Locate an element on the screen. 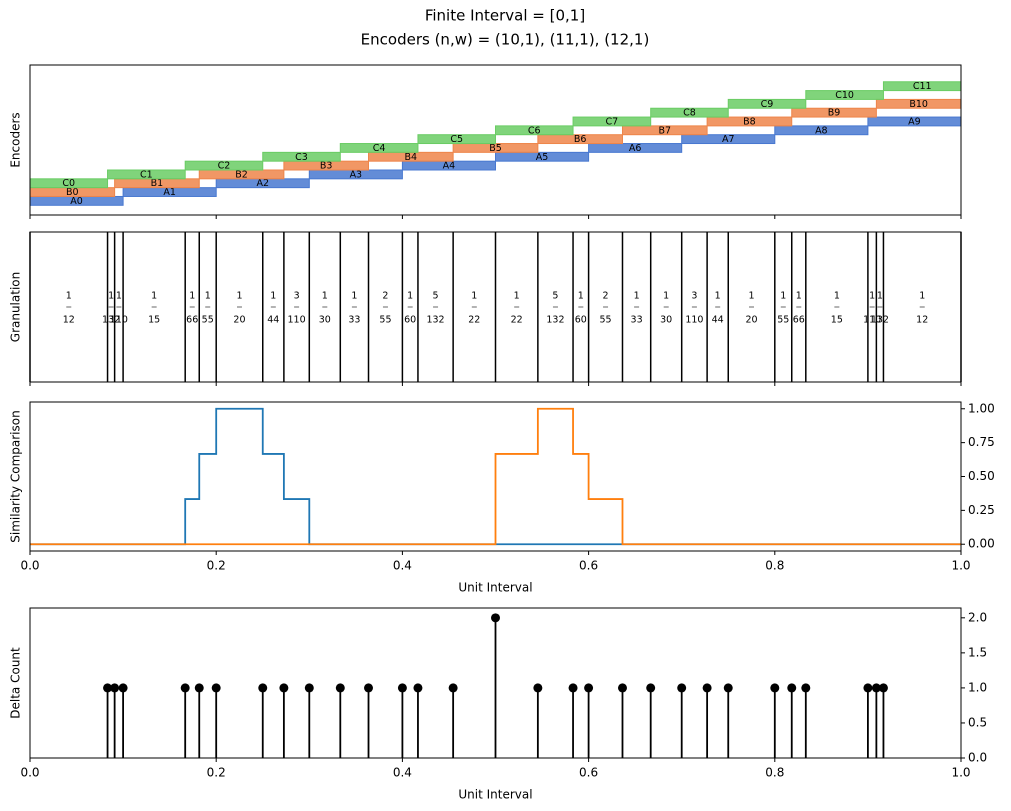 The width and height of the screenshot is (1011, 811). bar-label: B2 is located at coordinates (241, 174).